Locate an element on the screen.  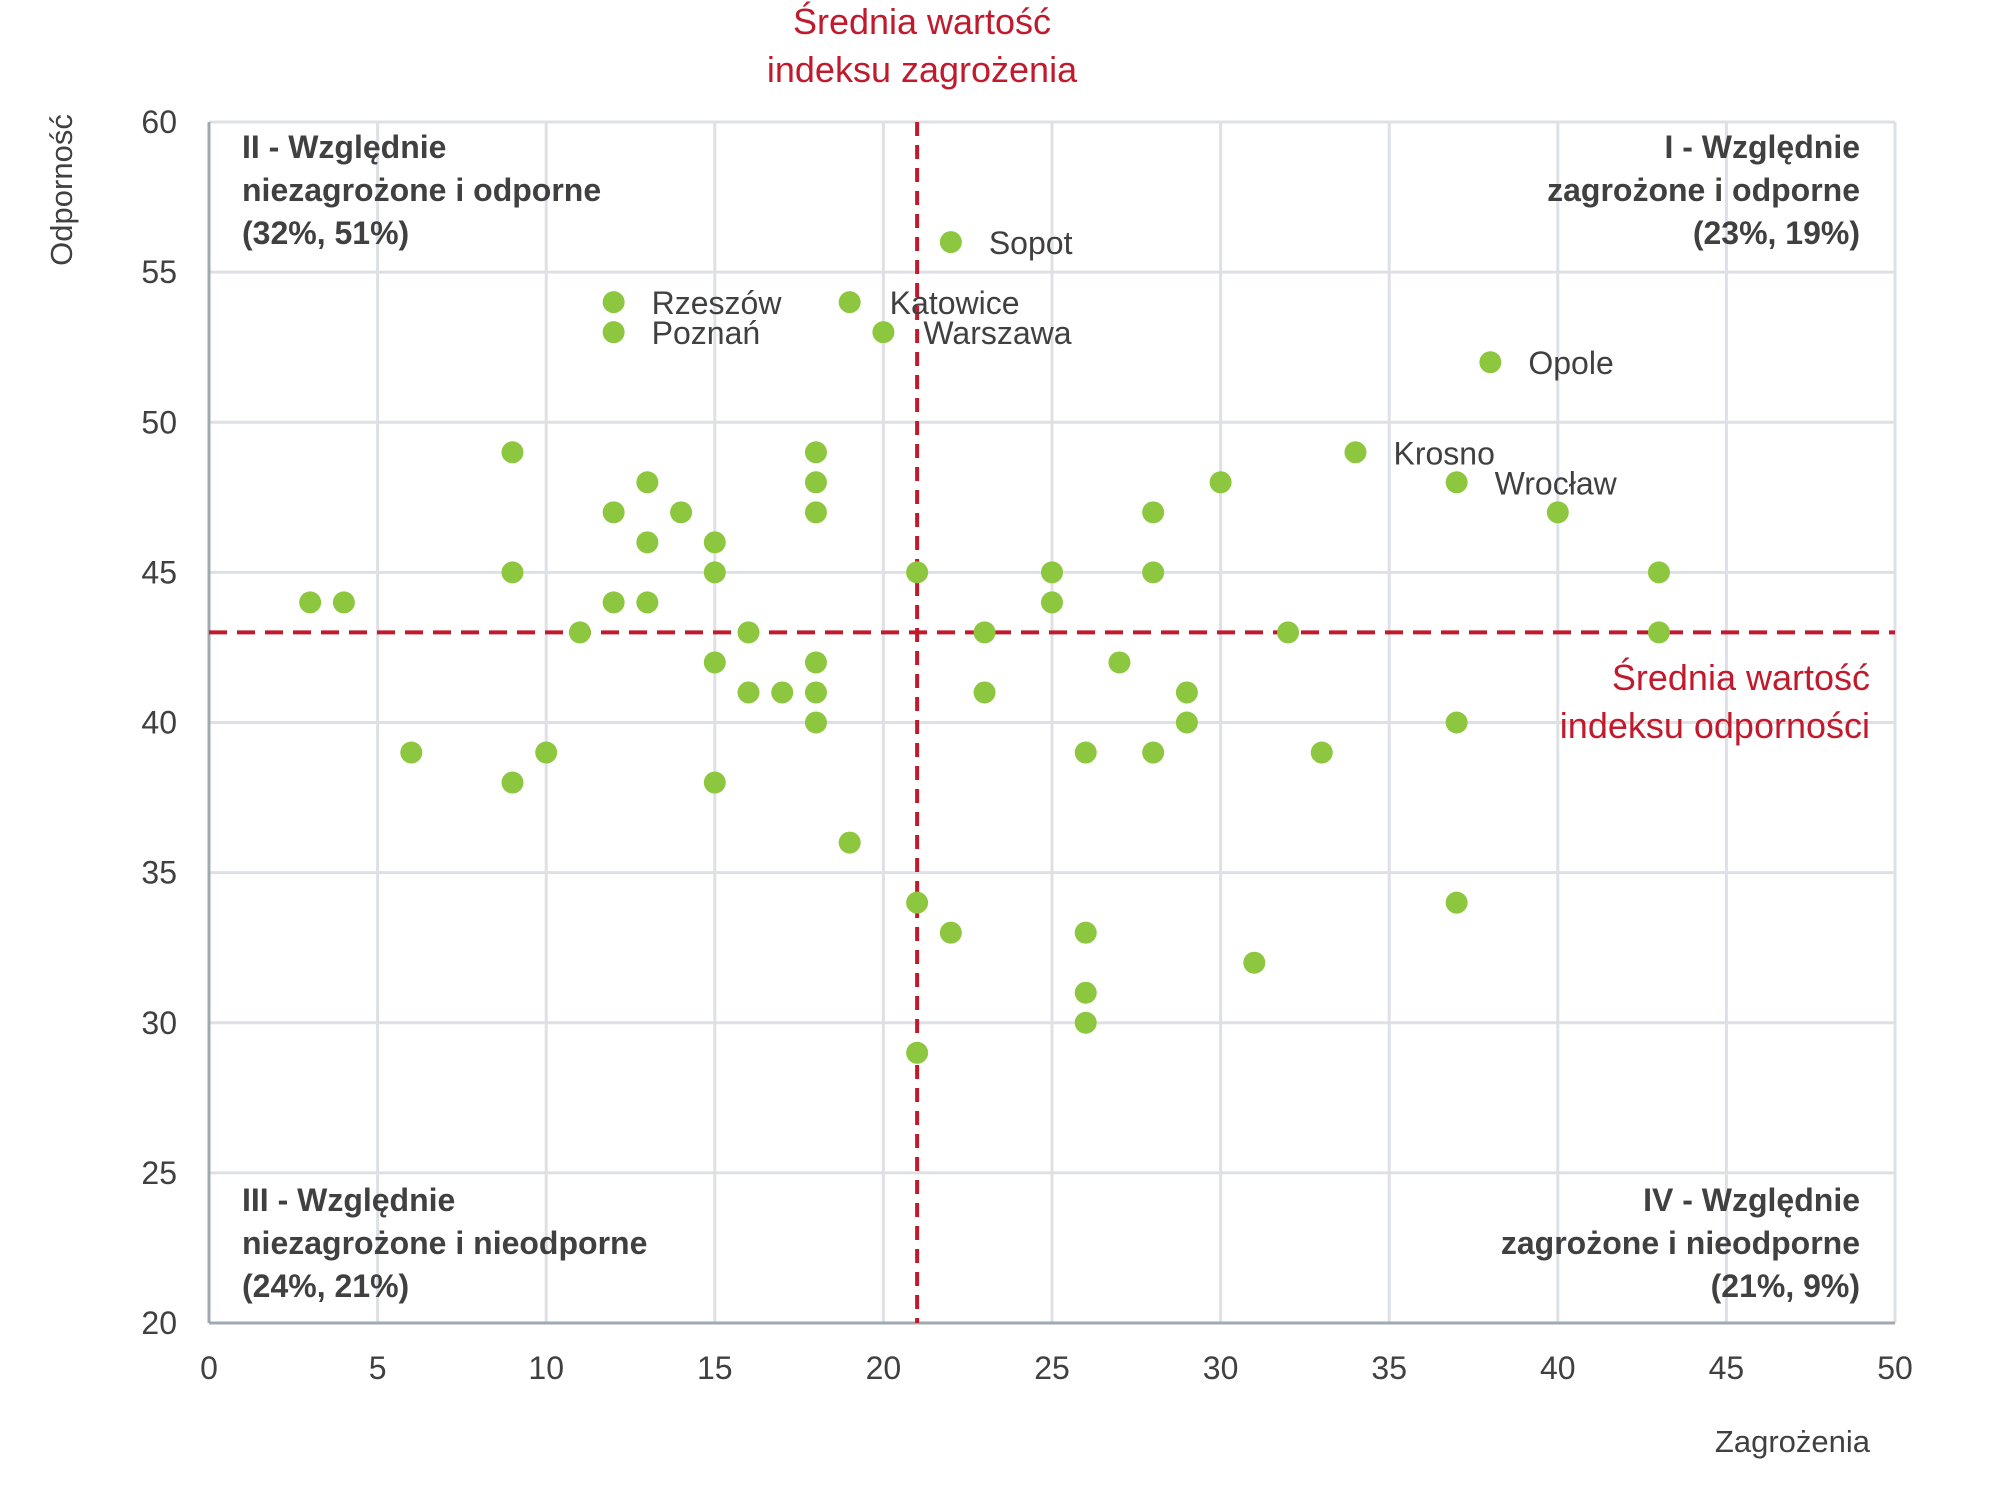
city-label: Sopot is located at coordinates (1031, 243).